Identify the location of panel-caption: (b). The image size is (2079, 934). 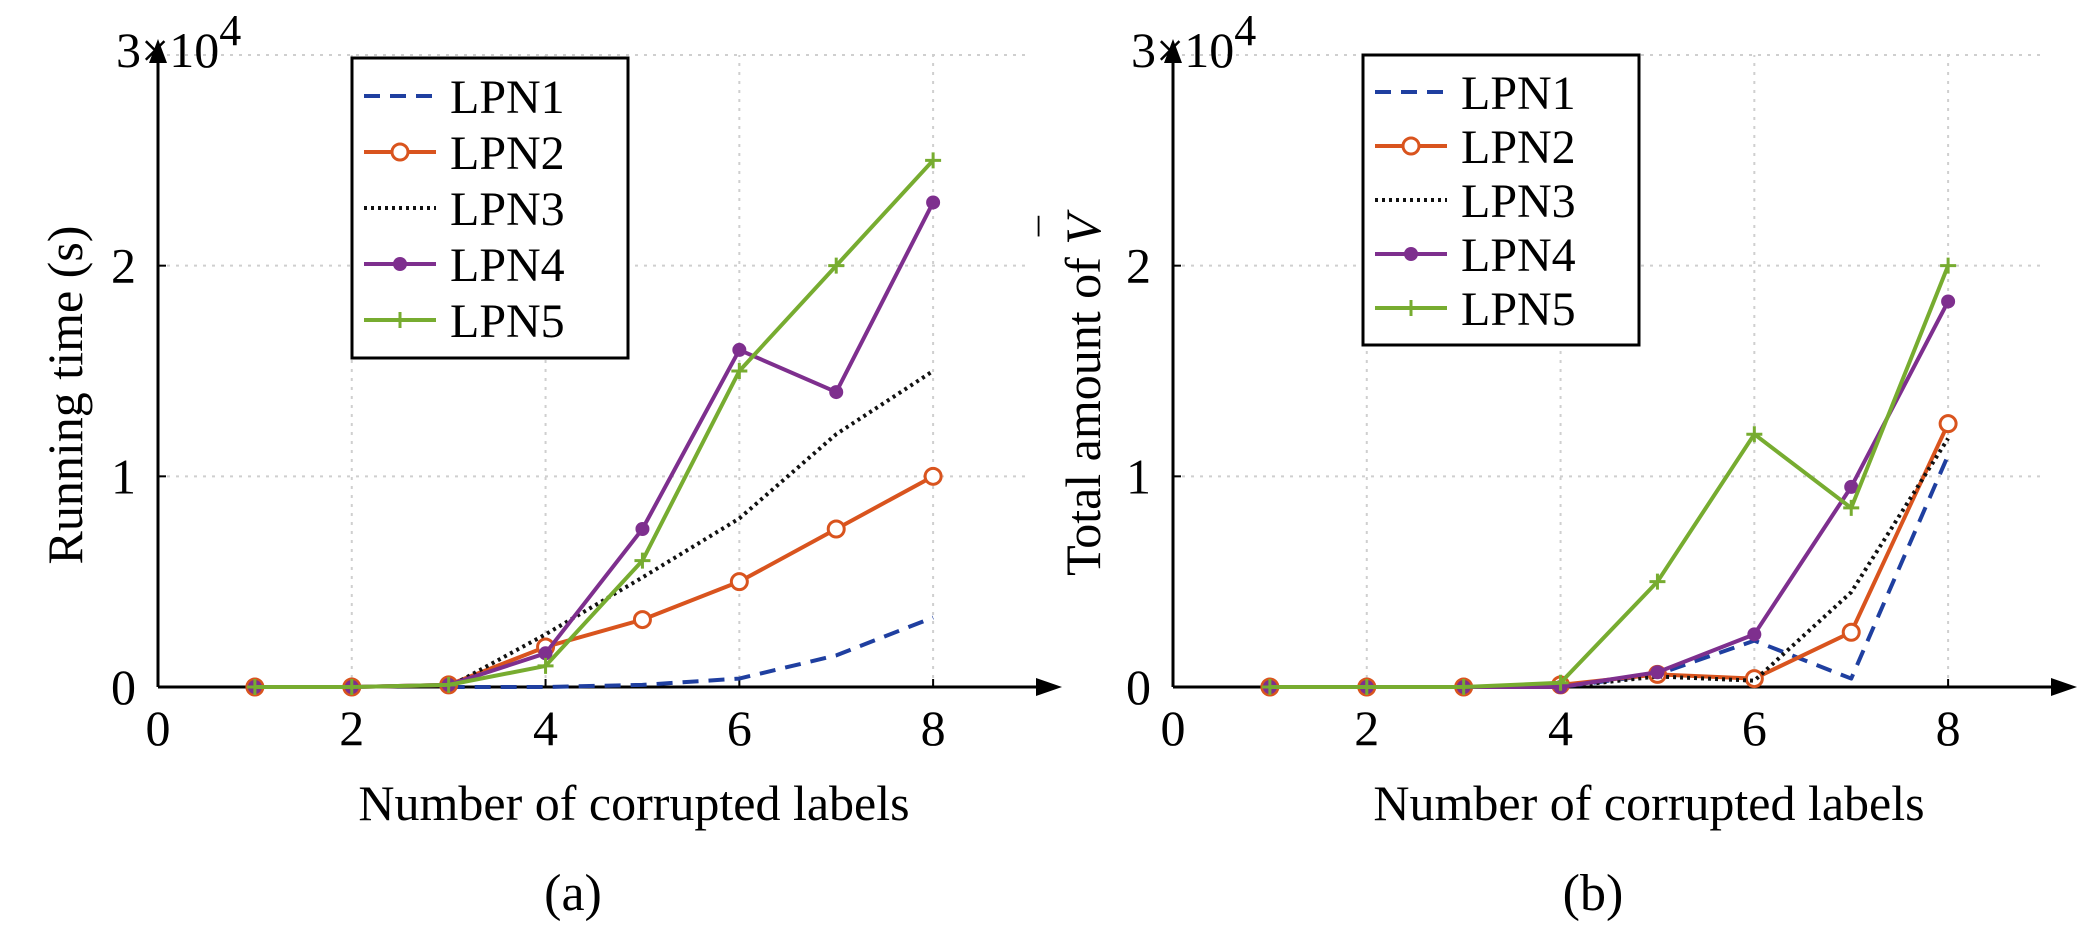
(1593, 893).